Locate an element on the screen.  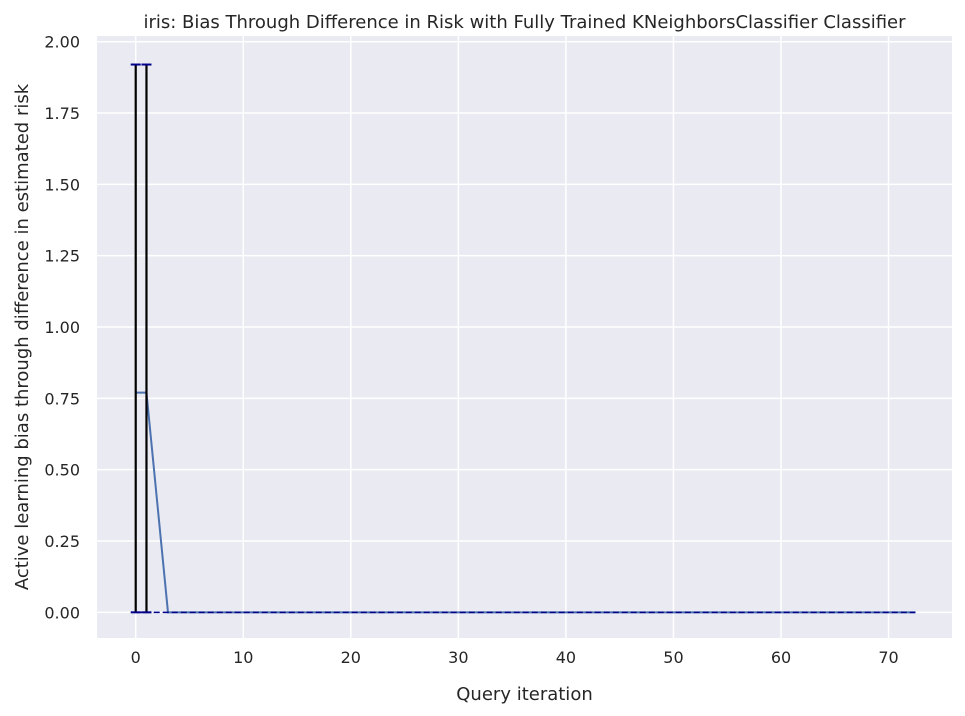
x-tick-label: 20 is located at coordinates (351, 657).